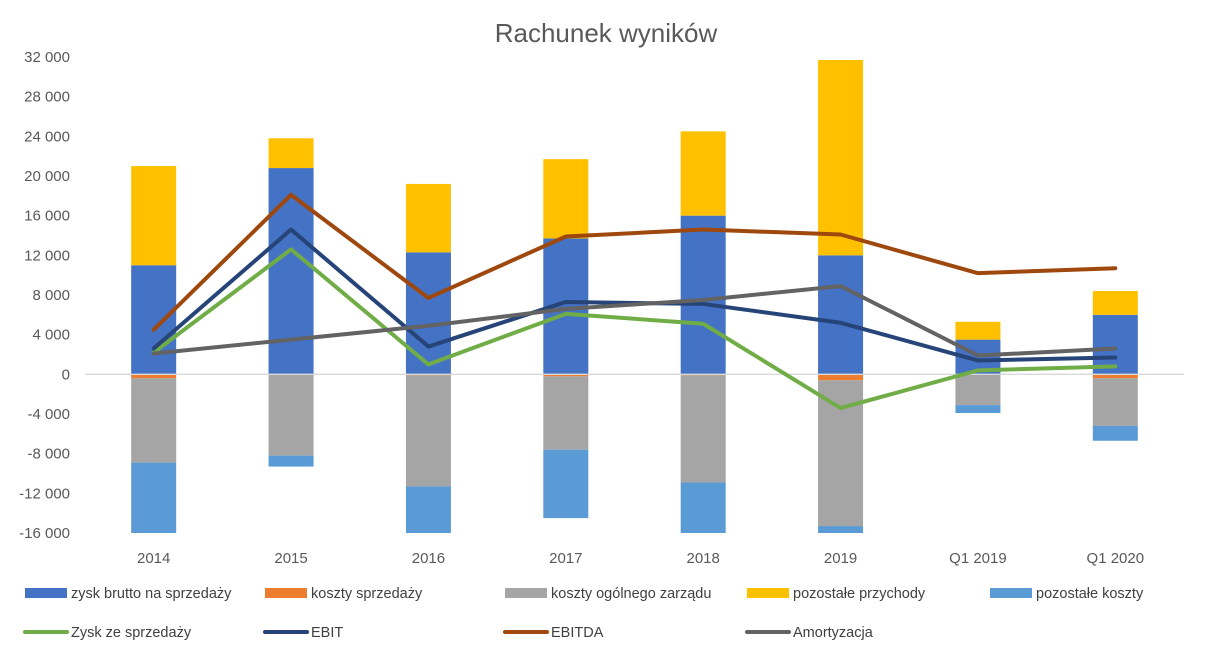  What do you see at coordinates (44, 533) in the screenshot?
I see `y-tick-label: -16 000` at bounding box center [44, 533].